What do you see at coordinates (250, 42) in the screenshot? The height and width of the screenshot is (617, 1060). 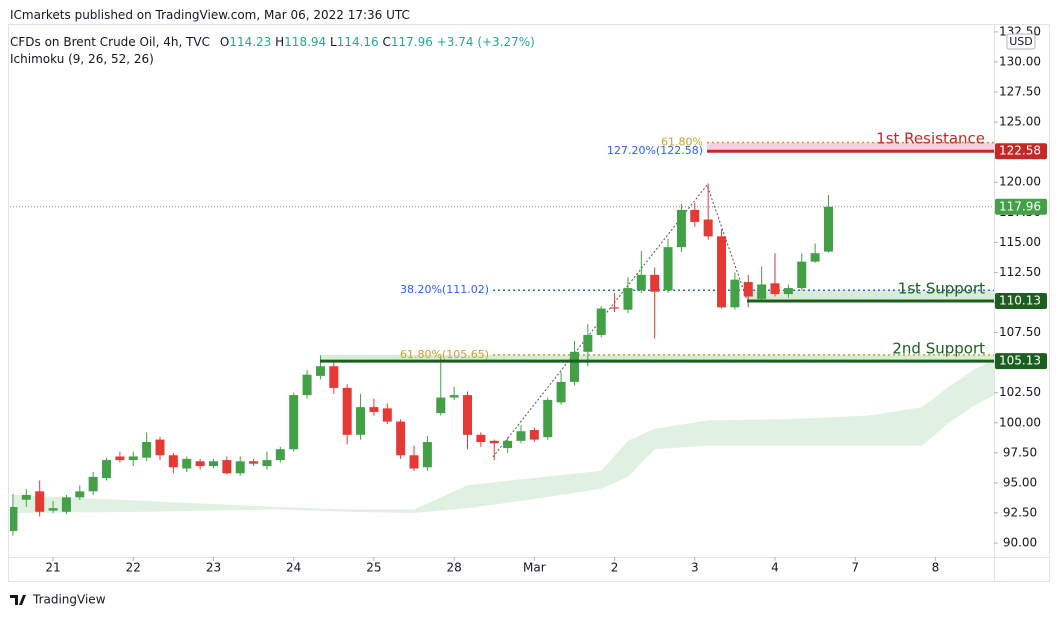 I see `o-value: 114.23` at bounding box center [250, 42].